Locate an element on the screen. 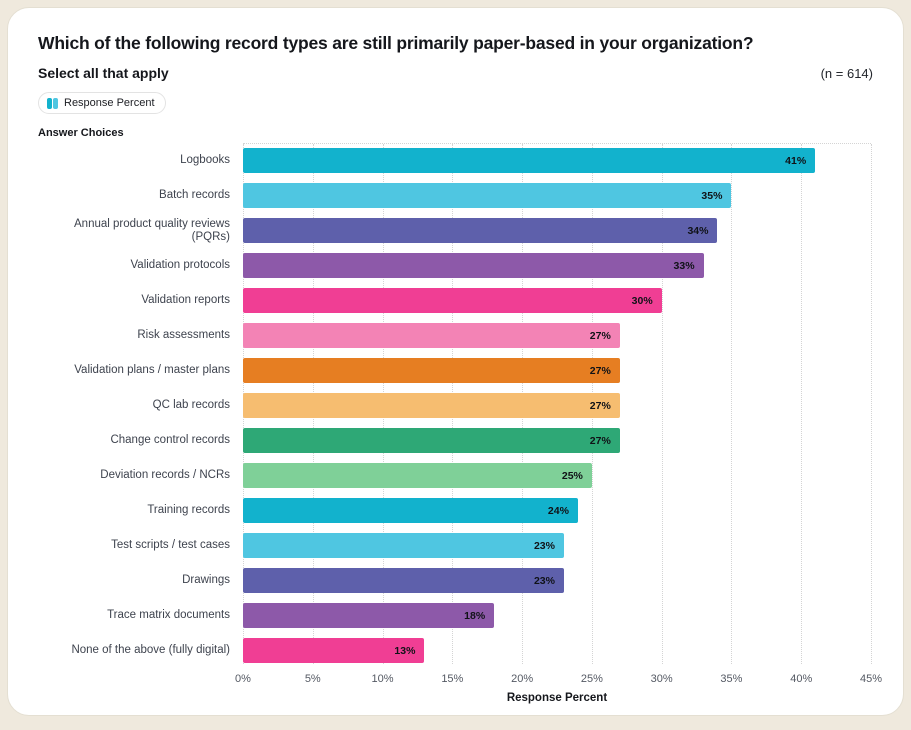  category-label: Logbooks is located at coordinates (205, 160).